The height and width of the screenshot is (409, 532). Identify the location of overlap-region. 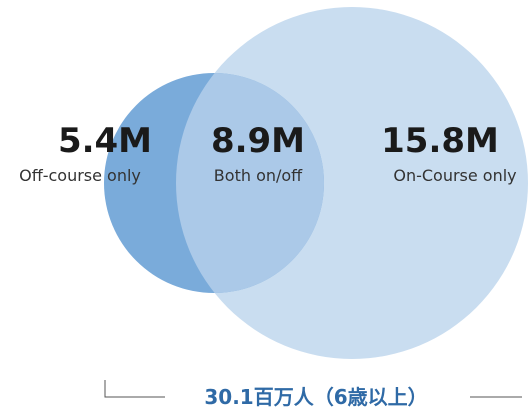
(250, 183).